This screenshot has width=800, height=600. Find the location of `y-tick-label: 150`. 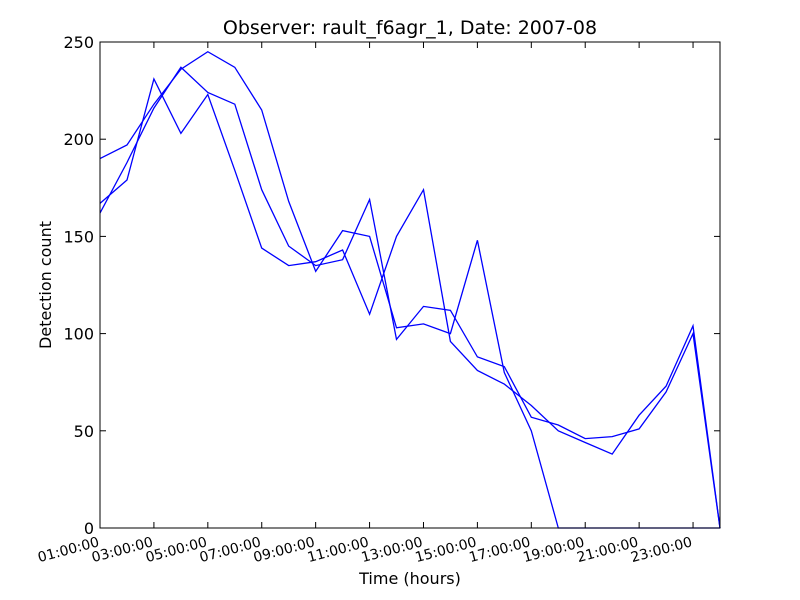

y-tick-label: 150 is located at coordinates (78, 236).